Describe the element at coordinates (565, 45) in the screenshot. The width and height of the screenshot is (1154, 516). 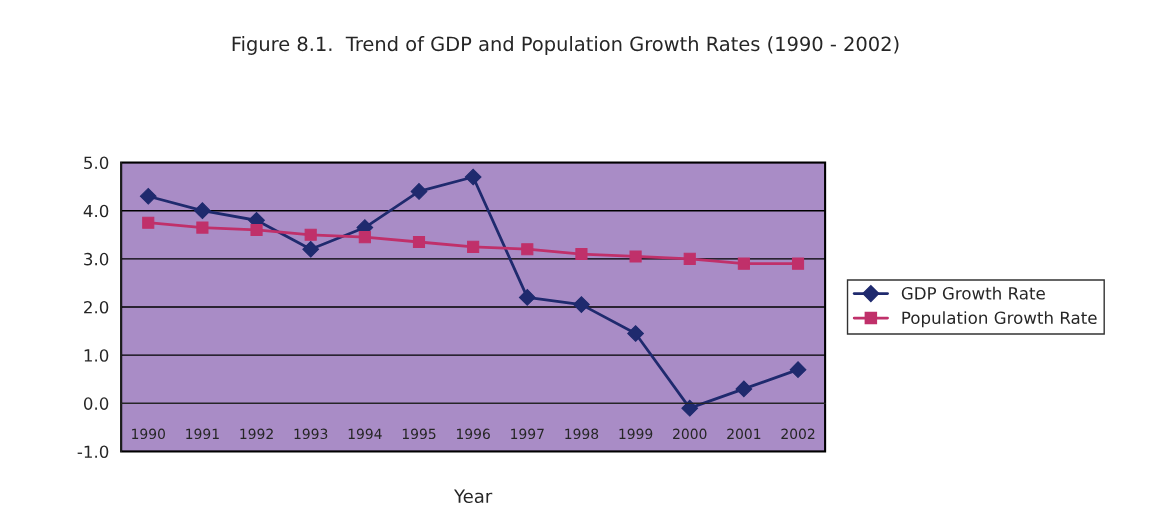
I see `chart-title: Figure 8.1. Trend of GDP and Population Growth Rates (1990 - 2002)` at that location.